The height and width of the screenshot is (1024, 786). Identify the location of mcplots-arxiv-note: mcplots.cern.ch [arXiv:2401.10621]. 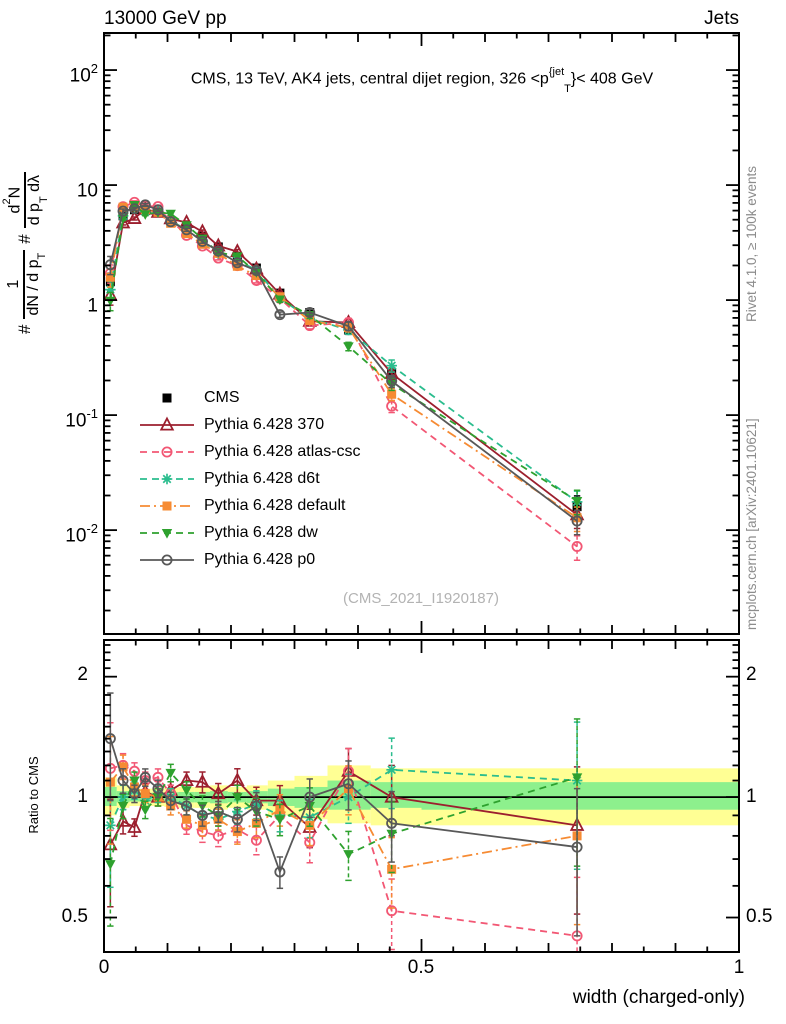
(751, 524).